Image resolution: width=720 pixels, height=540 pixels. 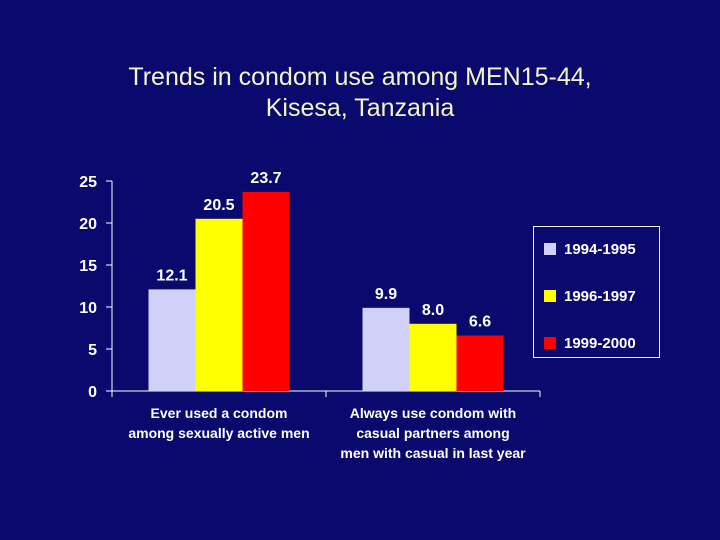 What do you see at coordinates (88, 266) in the screenshot?
I see `y-tick-label: 15` at bounding box center [88, 266].